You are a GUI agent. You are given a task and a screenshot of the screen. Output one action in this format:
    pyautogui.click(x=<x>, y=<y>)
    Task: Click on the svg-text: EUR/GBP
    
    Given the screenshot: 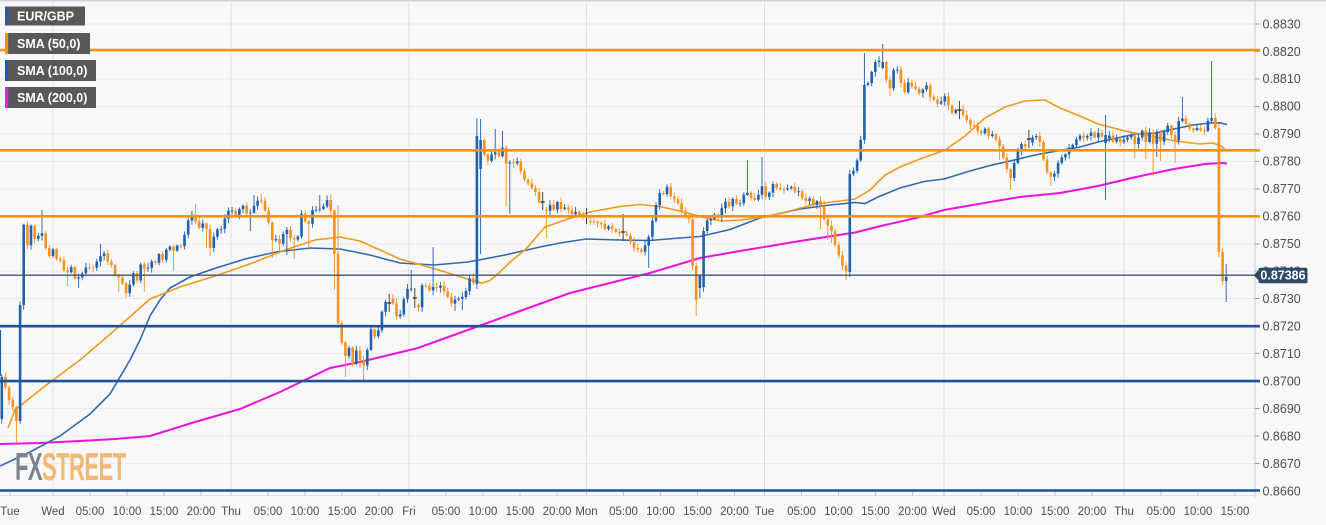 What is the action you would take?
    pyautogui.click(x=45, y=17)
    